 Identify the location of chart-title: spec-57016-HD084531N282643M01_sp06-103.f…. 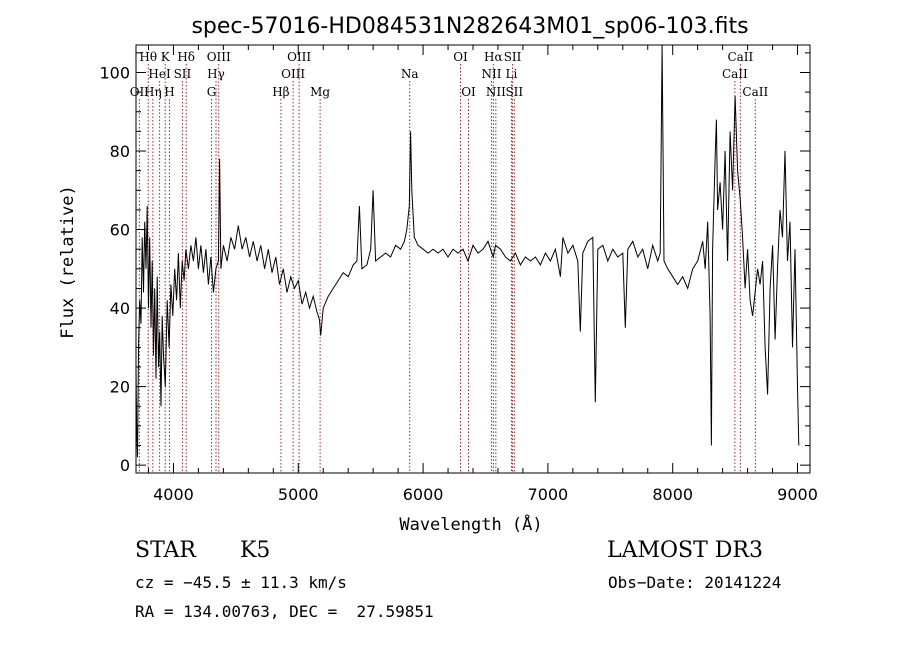
(469, 26).